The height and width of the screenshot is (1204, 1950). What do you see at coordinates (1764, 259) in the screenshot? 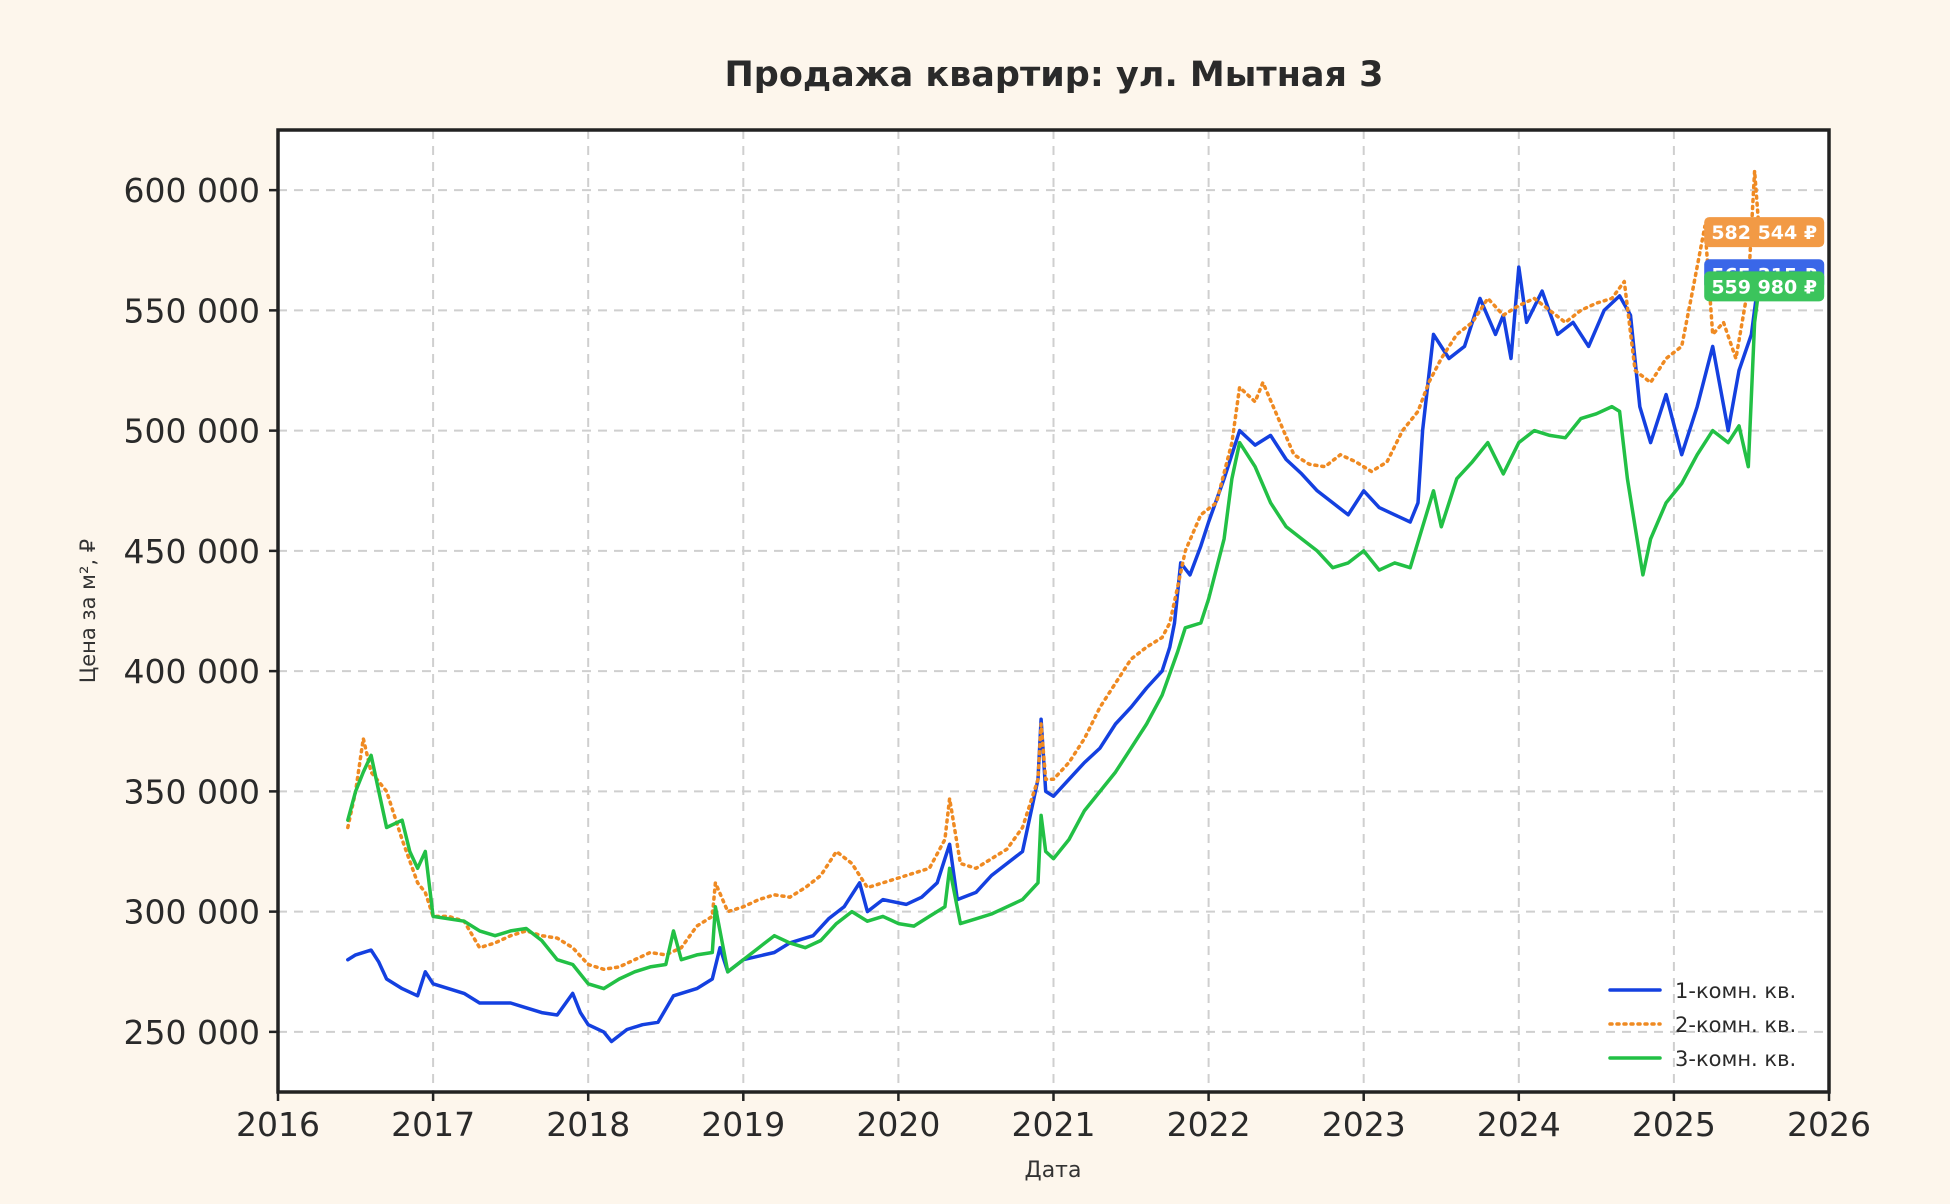
I see `end-value-labels: 565 315 ₽582 544 ₽559 980 ₽` at bounding box center [1764, 259].